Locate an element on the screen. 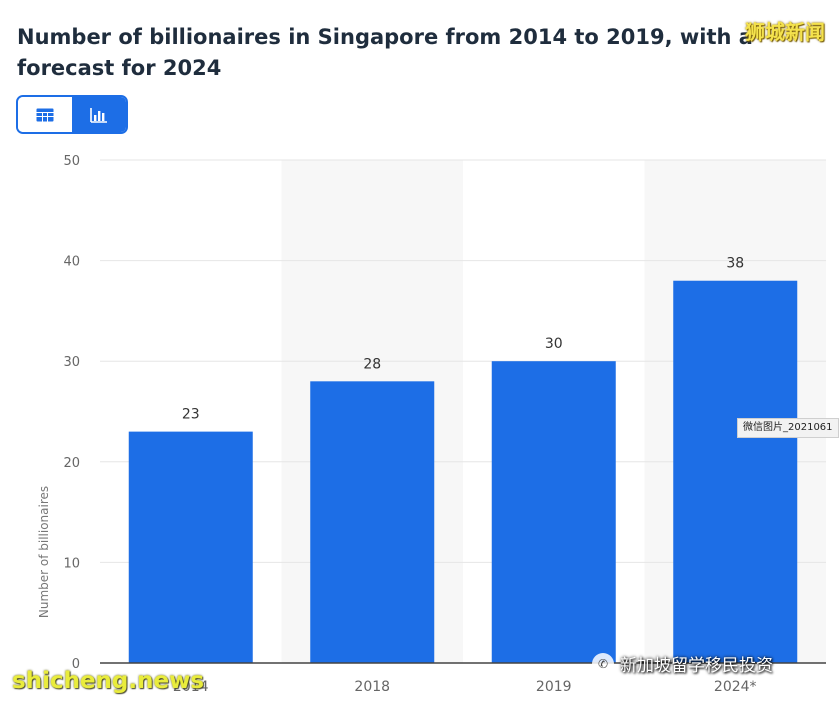 Image resolution: width=839 pixels, height=704 pixels. x-tick-label: 2024* is located at coordinates (735, 687).